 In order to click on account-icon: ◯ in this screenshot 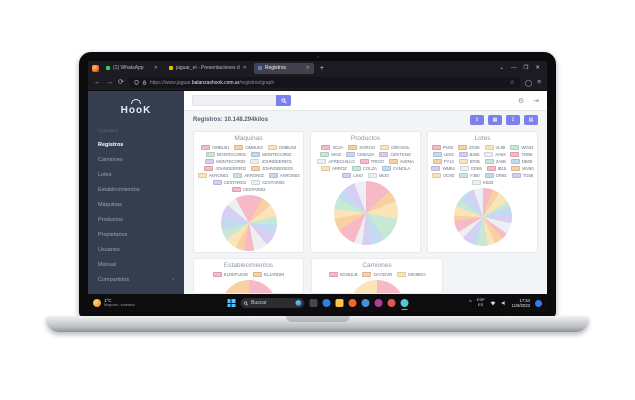, I will do `click(528, 83)`.